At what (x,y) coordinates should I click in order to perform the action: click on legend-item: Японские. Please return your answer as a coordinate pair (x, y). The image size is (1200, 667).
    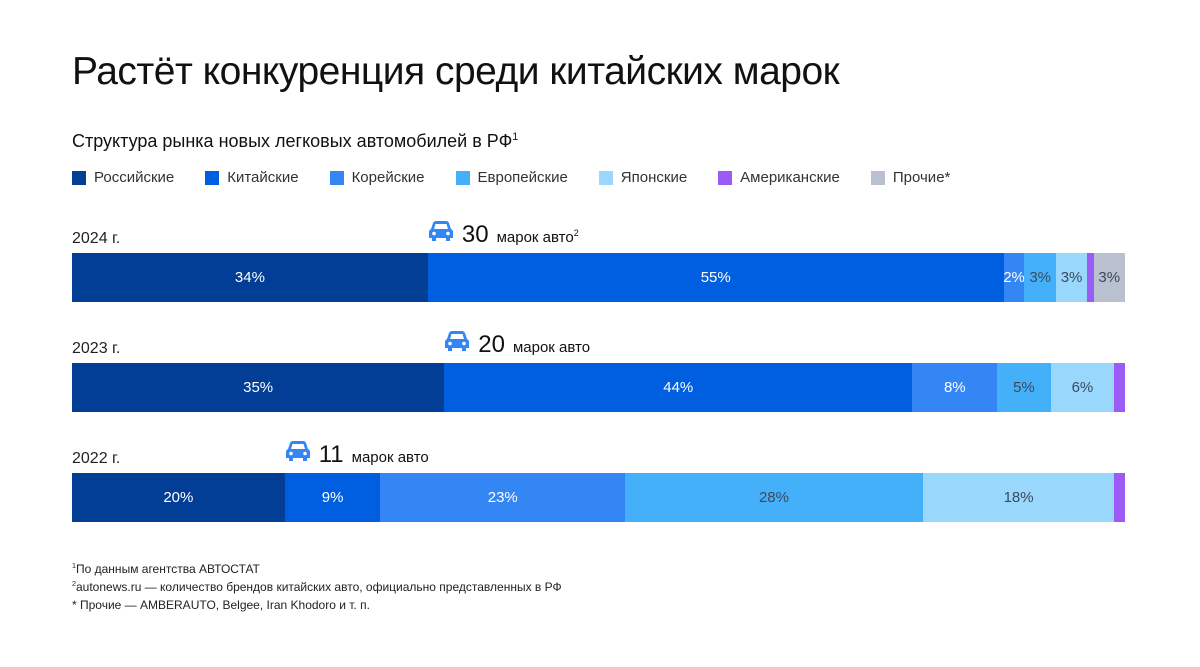
    Looking at the image, I should click on (643, 177).